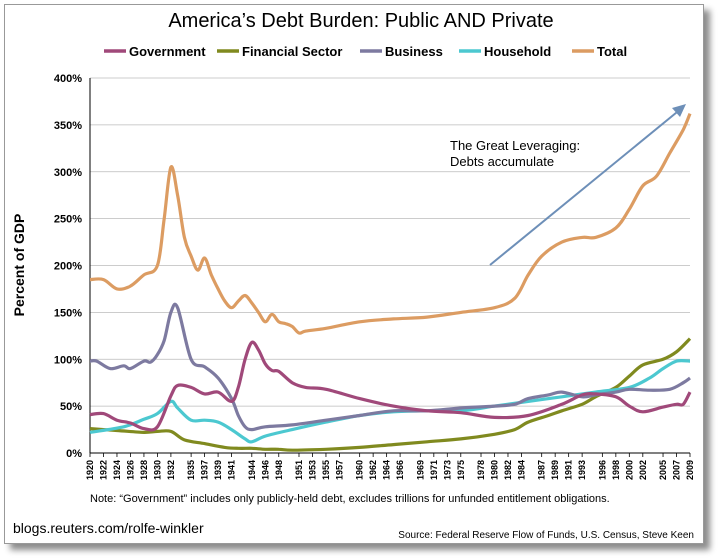 This screenshot has width=718, height=560. What do you see at coordinates (279, 470) in the screenshot?
I see `x-tick-label: 1948` at bounding box center [279, 470].